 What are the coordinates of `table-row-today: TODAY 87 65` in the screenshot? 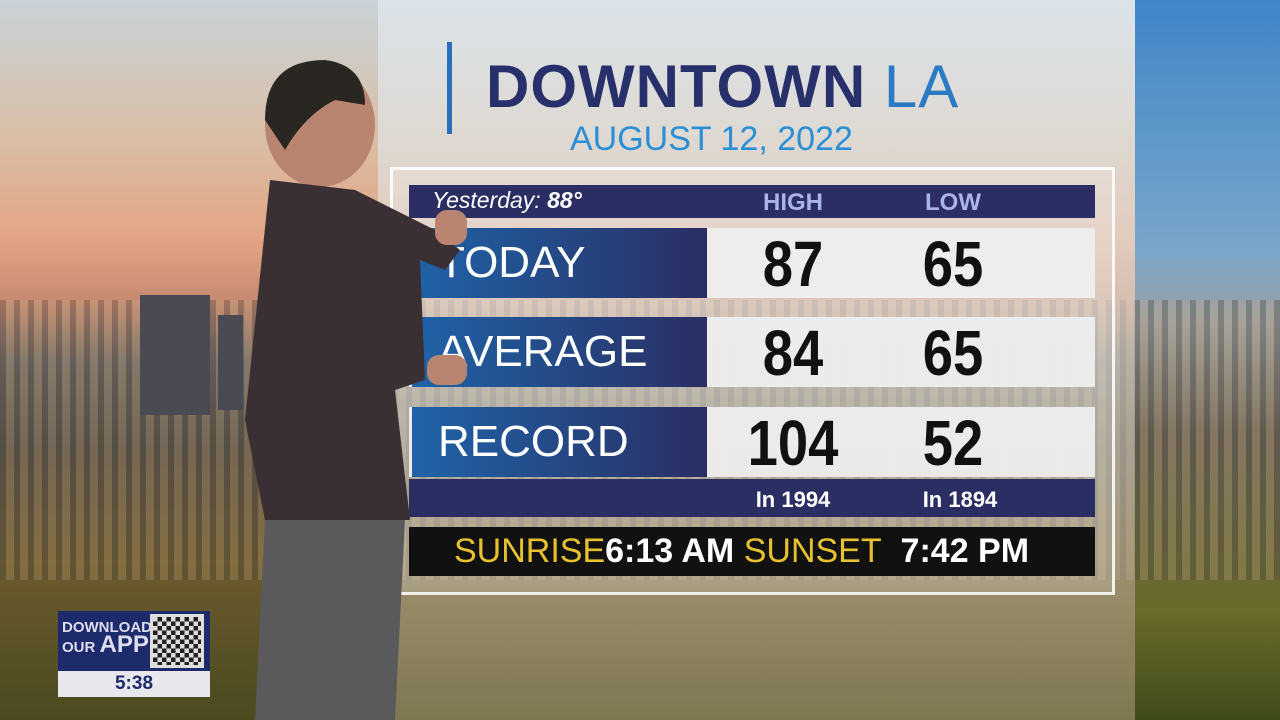 It's located at (752, 264).